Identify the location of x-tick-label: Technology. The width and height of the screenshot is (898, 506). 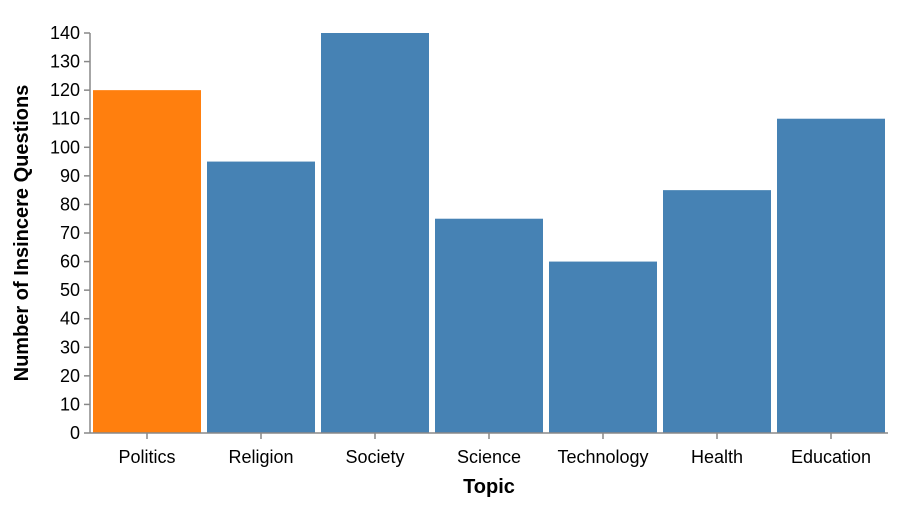
(602, 457).